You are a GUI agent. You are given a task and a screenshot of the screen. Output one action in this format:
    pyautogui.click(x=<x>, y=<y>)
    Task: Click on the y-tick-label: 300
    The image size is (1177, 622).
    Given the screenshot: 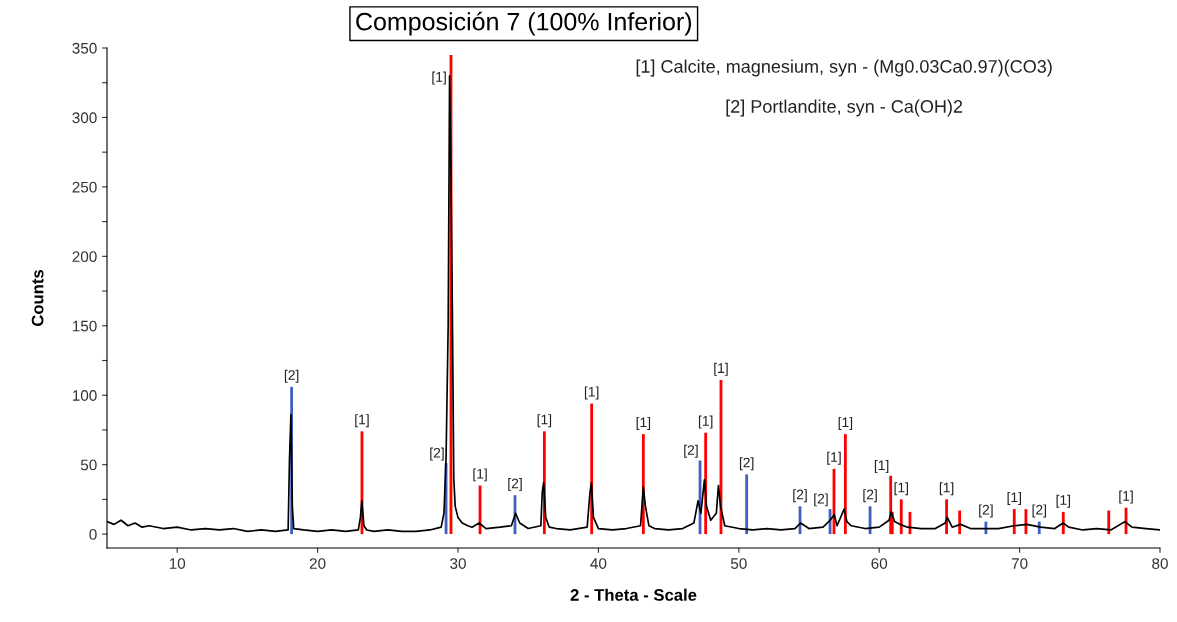 What is the action you would take?
    pyautogui.click(x=84, y=118)
    